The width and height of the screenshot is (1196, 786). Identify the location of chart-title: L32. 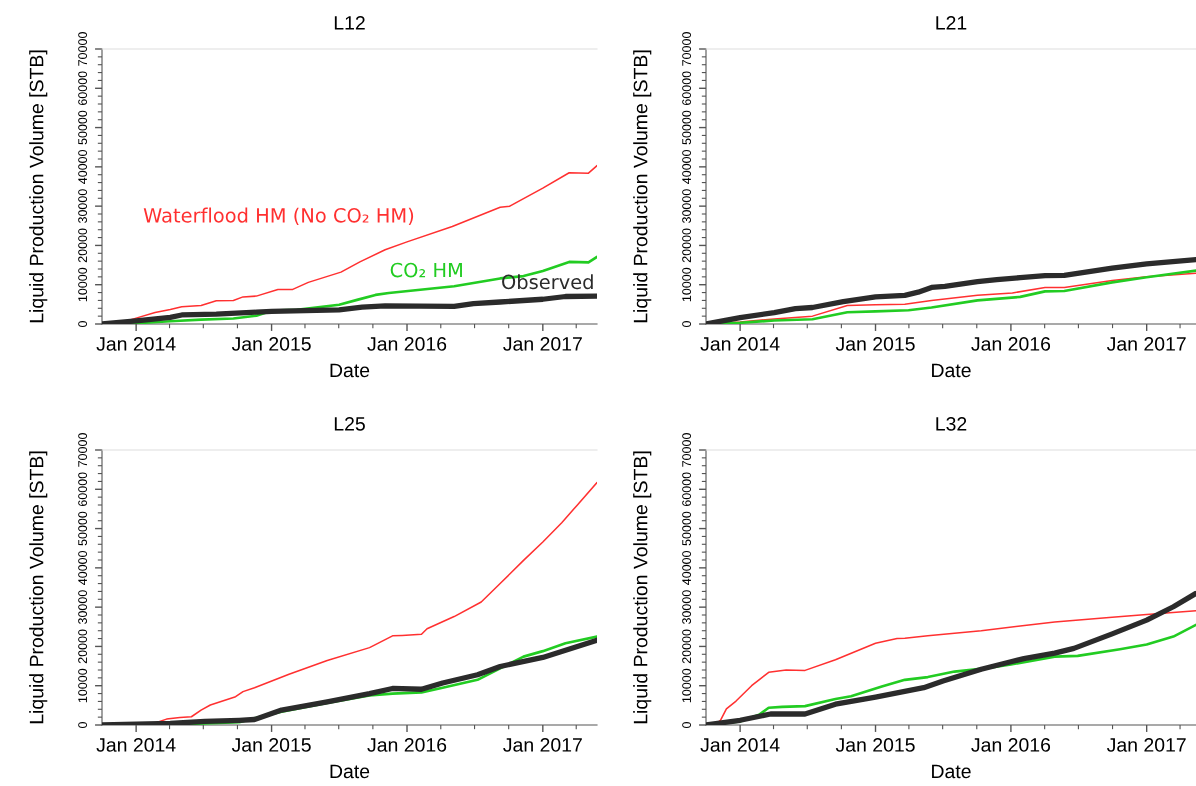
(951, 423).